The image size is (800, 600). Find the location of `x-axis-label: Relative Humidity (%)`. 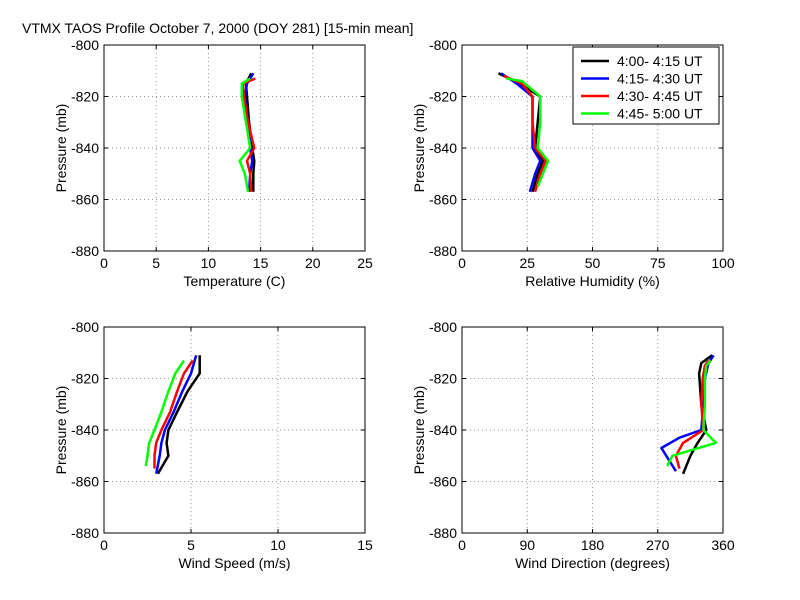

x-axis-label: Relative Humidity (%) is located at coordinates (592, 281).